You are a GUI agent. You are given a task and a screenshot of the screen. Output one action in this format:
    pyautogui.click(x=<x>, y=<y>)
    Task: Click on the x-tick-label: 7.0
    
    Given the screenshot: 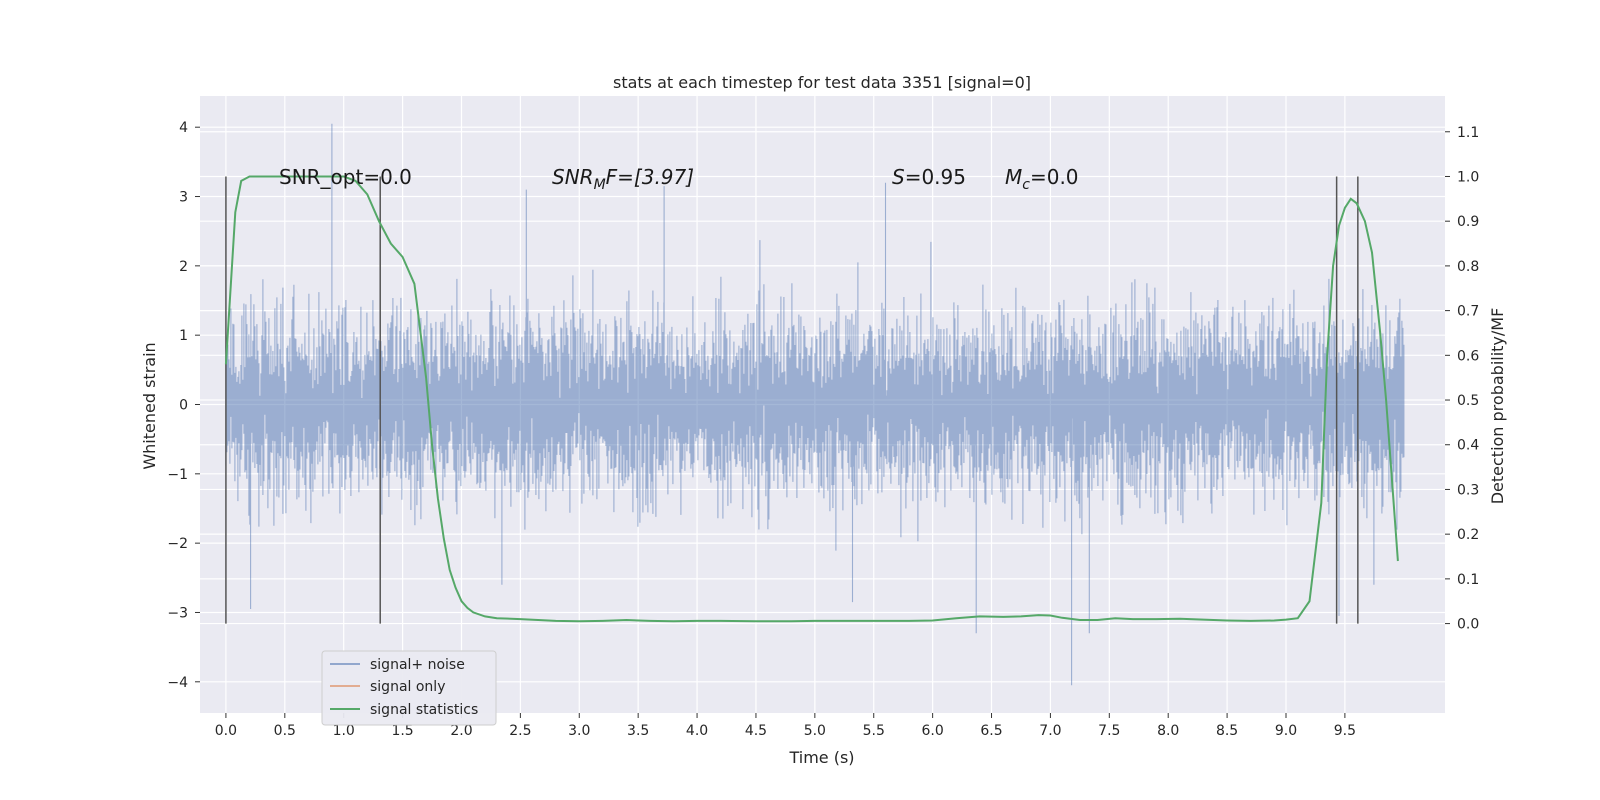 What is the action you would take?
    pyautogui.click(x=1050, y=731)
    